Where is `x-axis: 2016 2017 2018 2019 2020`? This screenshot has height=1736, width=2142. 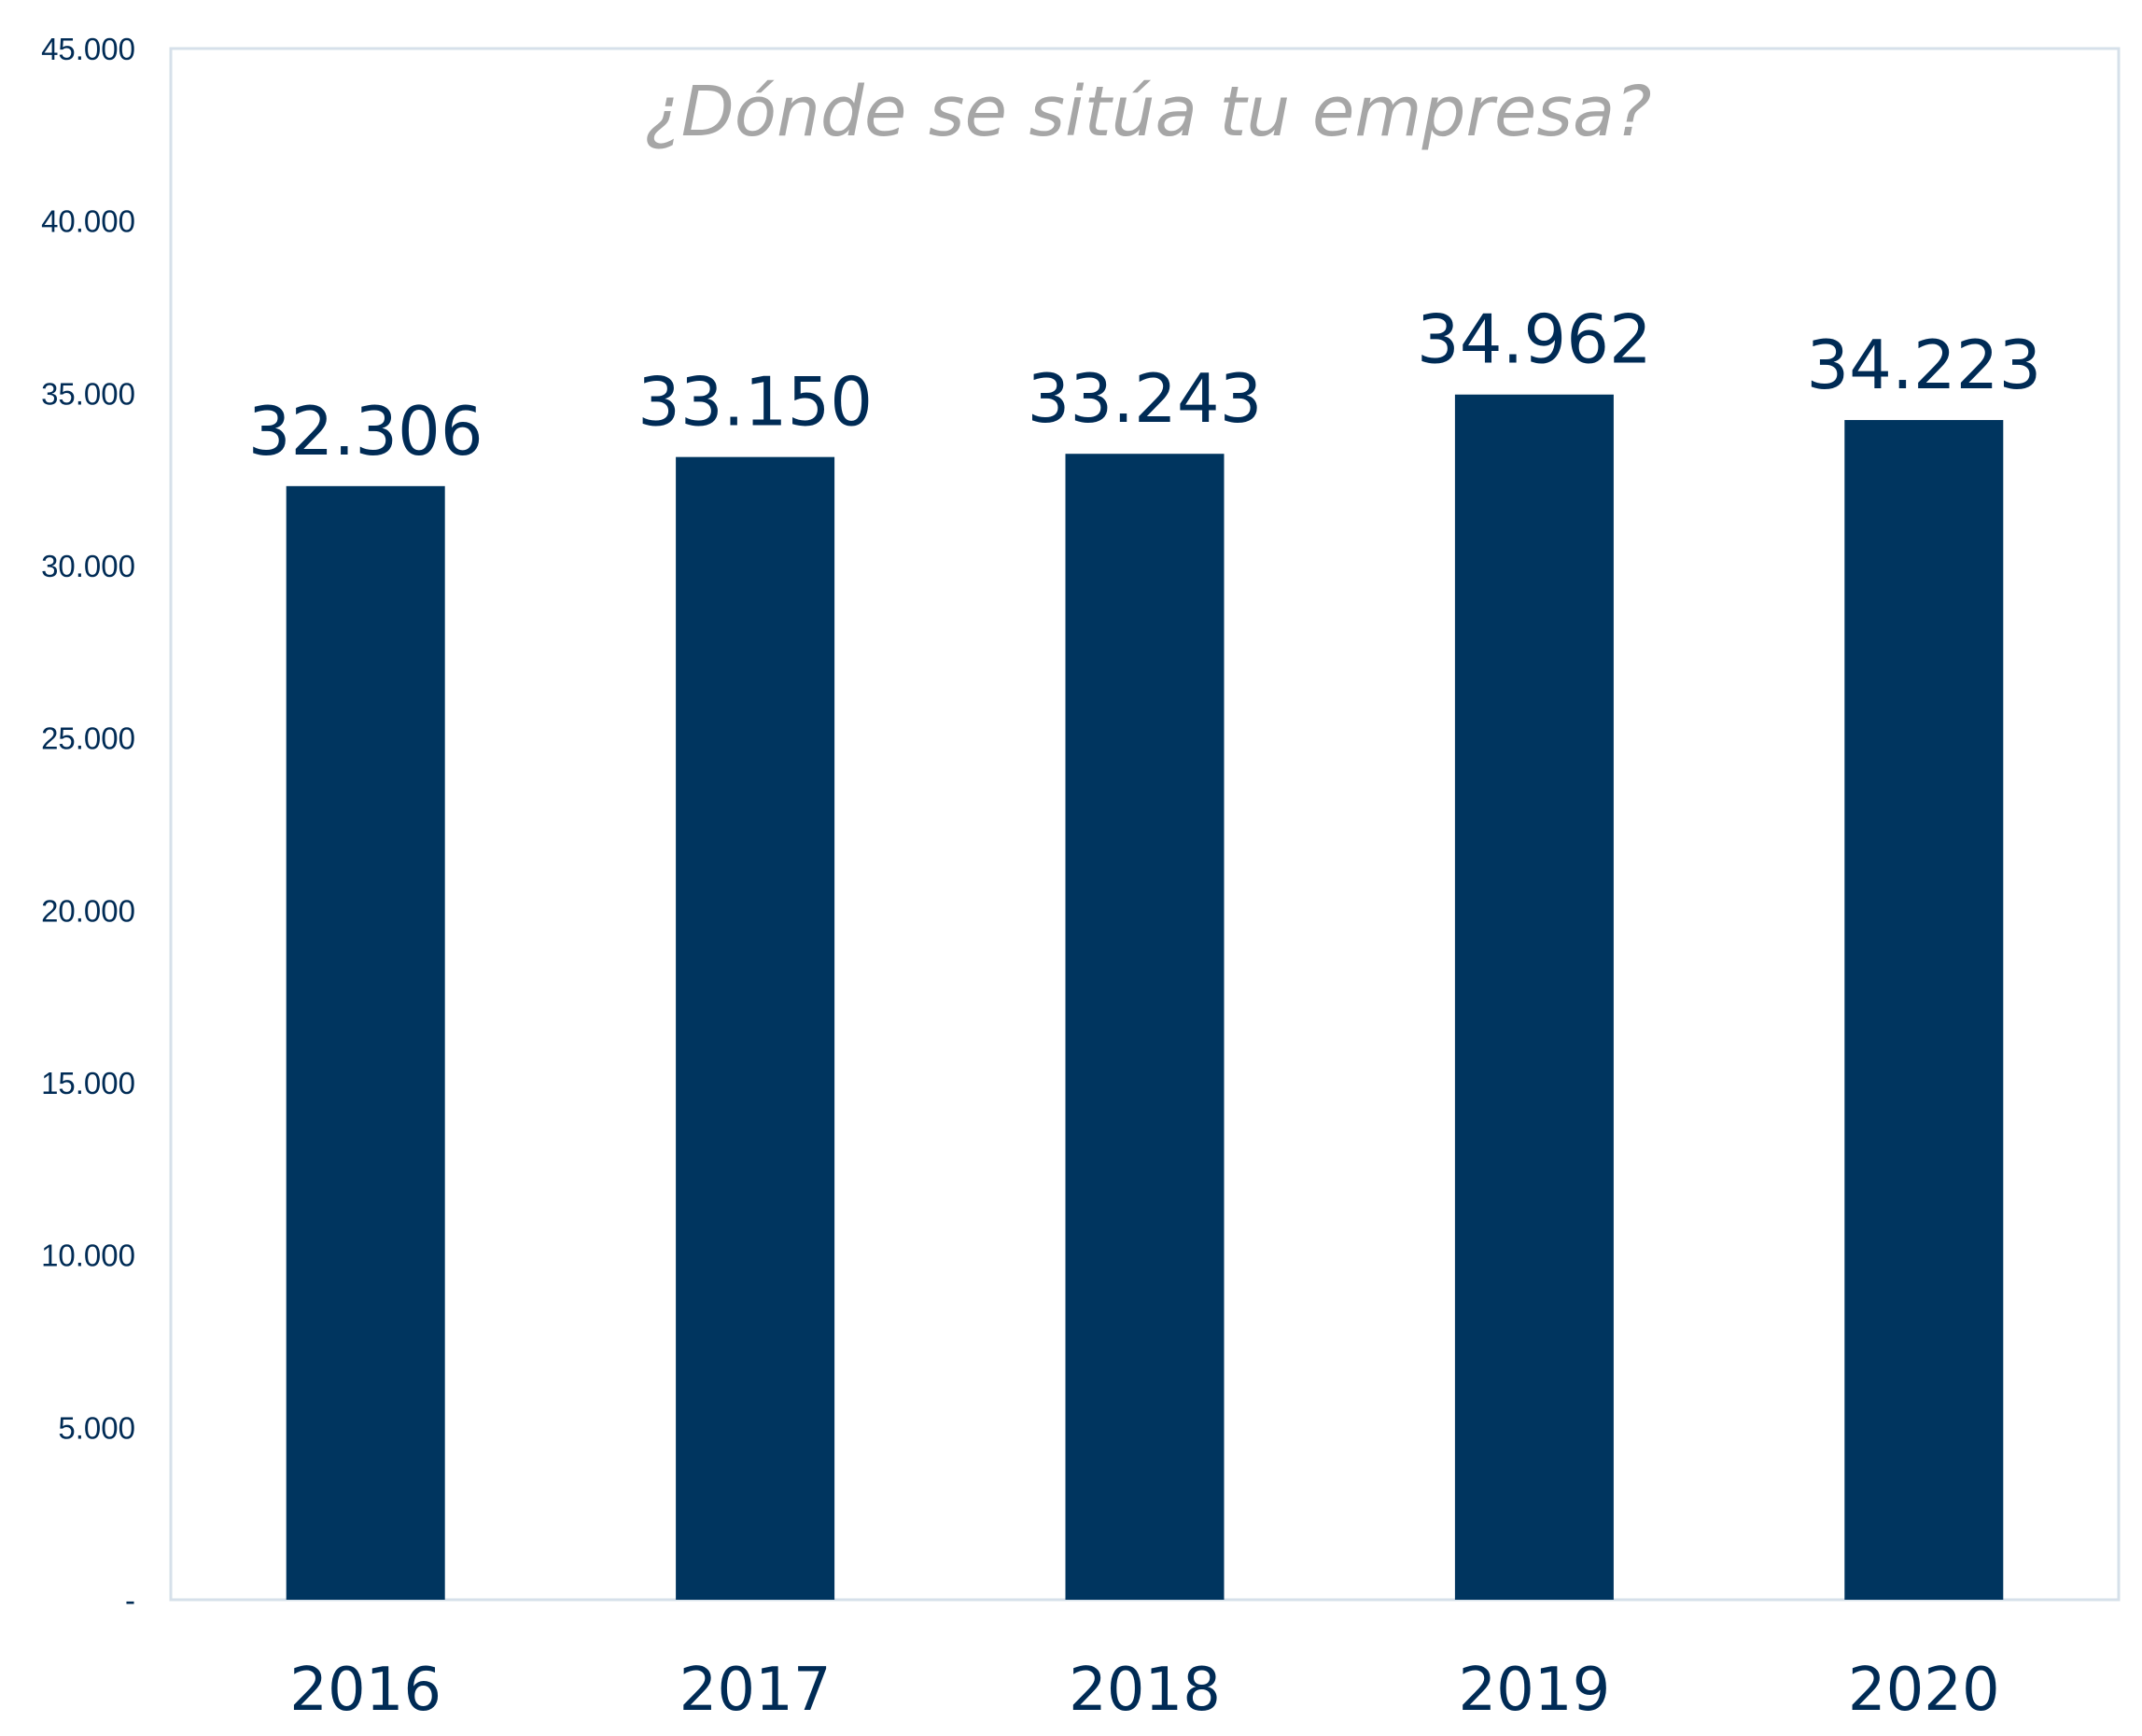
x-axis: 2016 2017 2018 2019 2020 is located at coordinates (1144, 1690).